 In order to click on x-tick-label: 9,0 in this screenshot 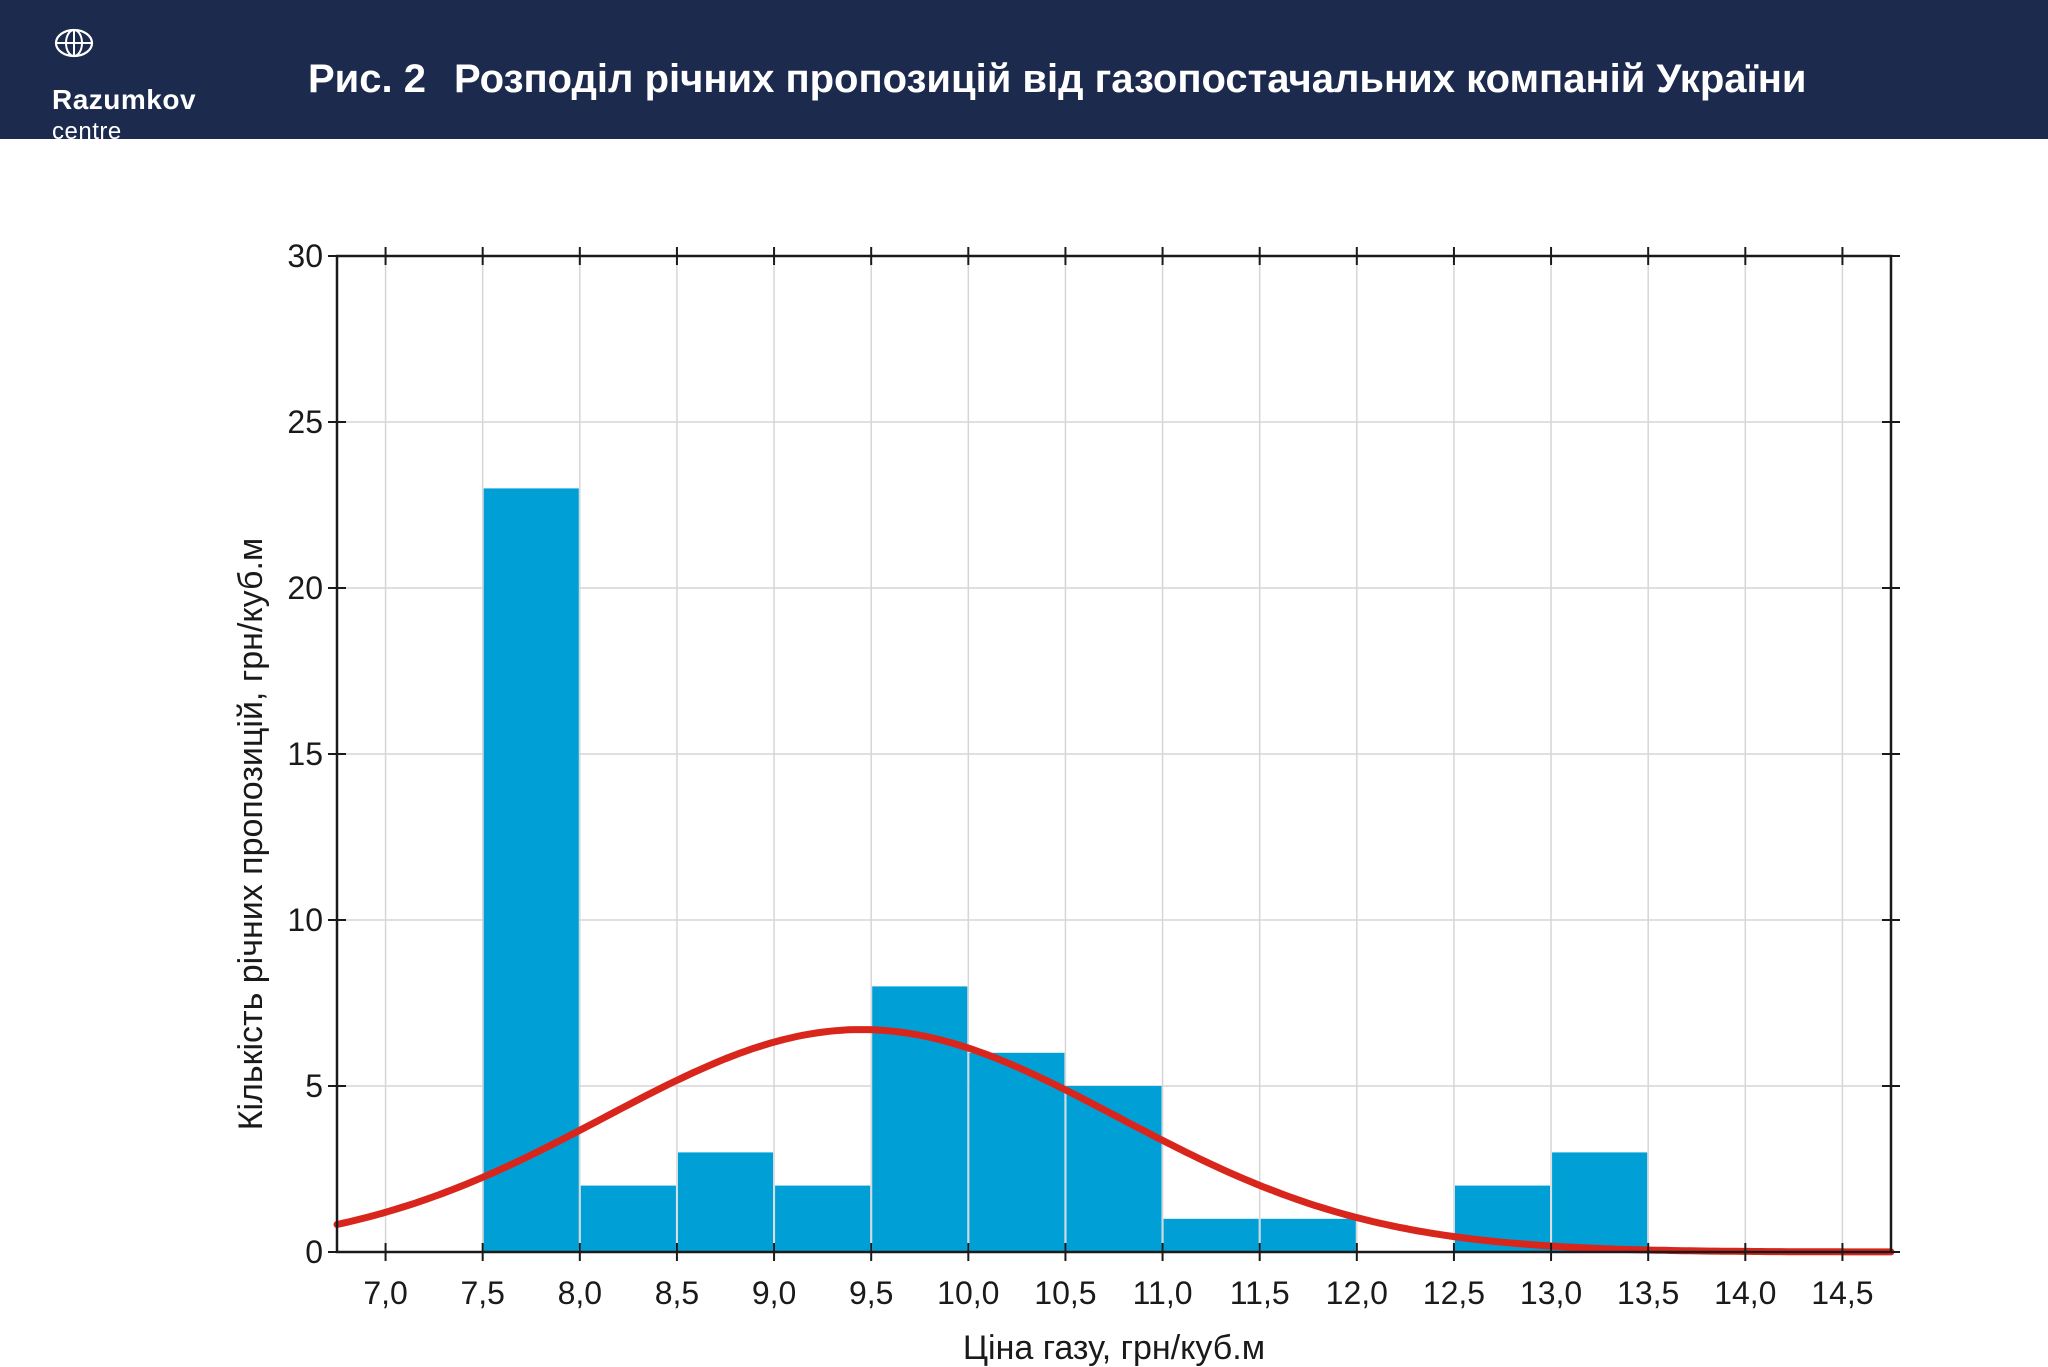, I will do `click(774, 1293)`.